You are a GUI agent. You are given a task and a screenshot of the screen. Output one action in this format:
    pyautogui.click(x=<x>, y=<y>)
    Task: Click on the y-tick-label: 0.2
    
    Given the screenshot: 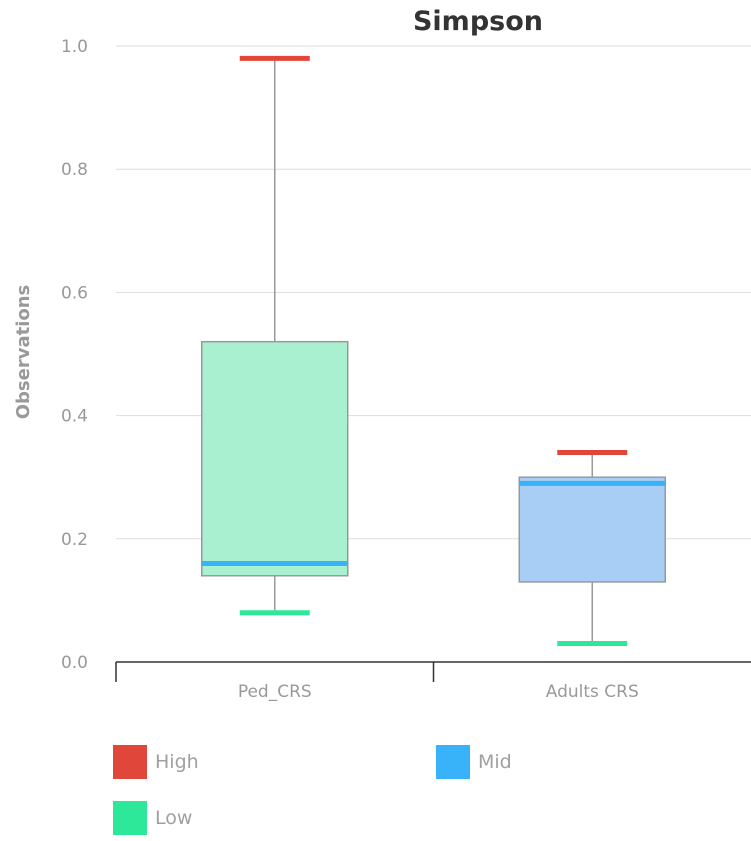 What is the action you would take?
    pyautogui.click(x=74, y=540)
    